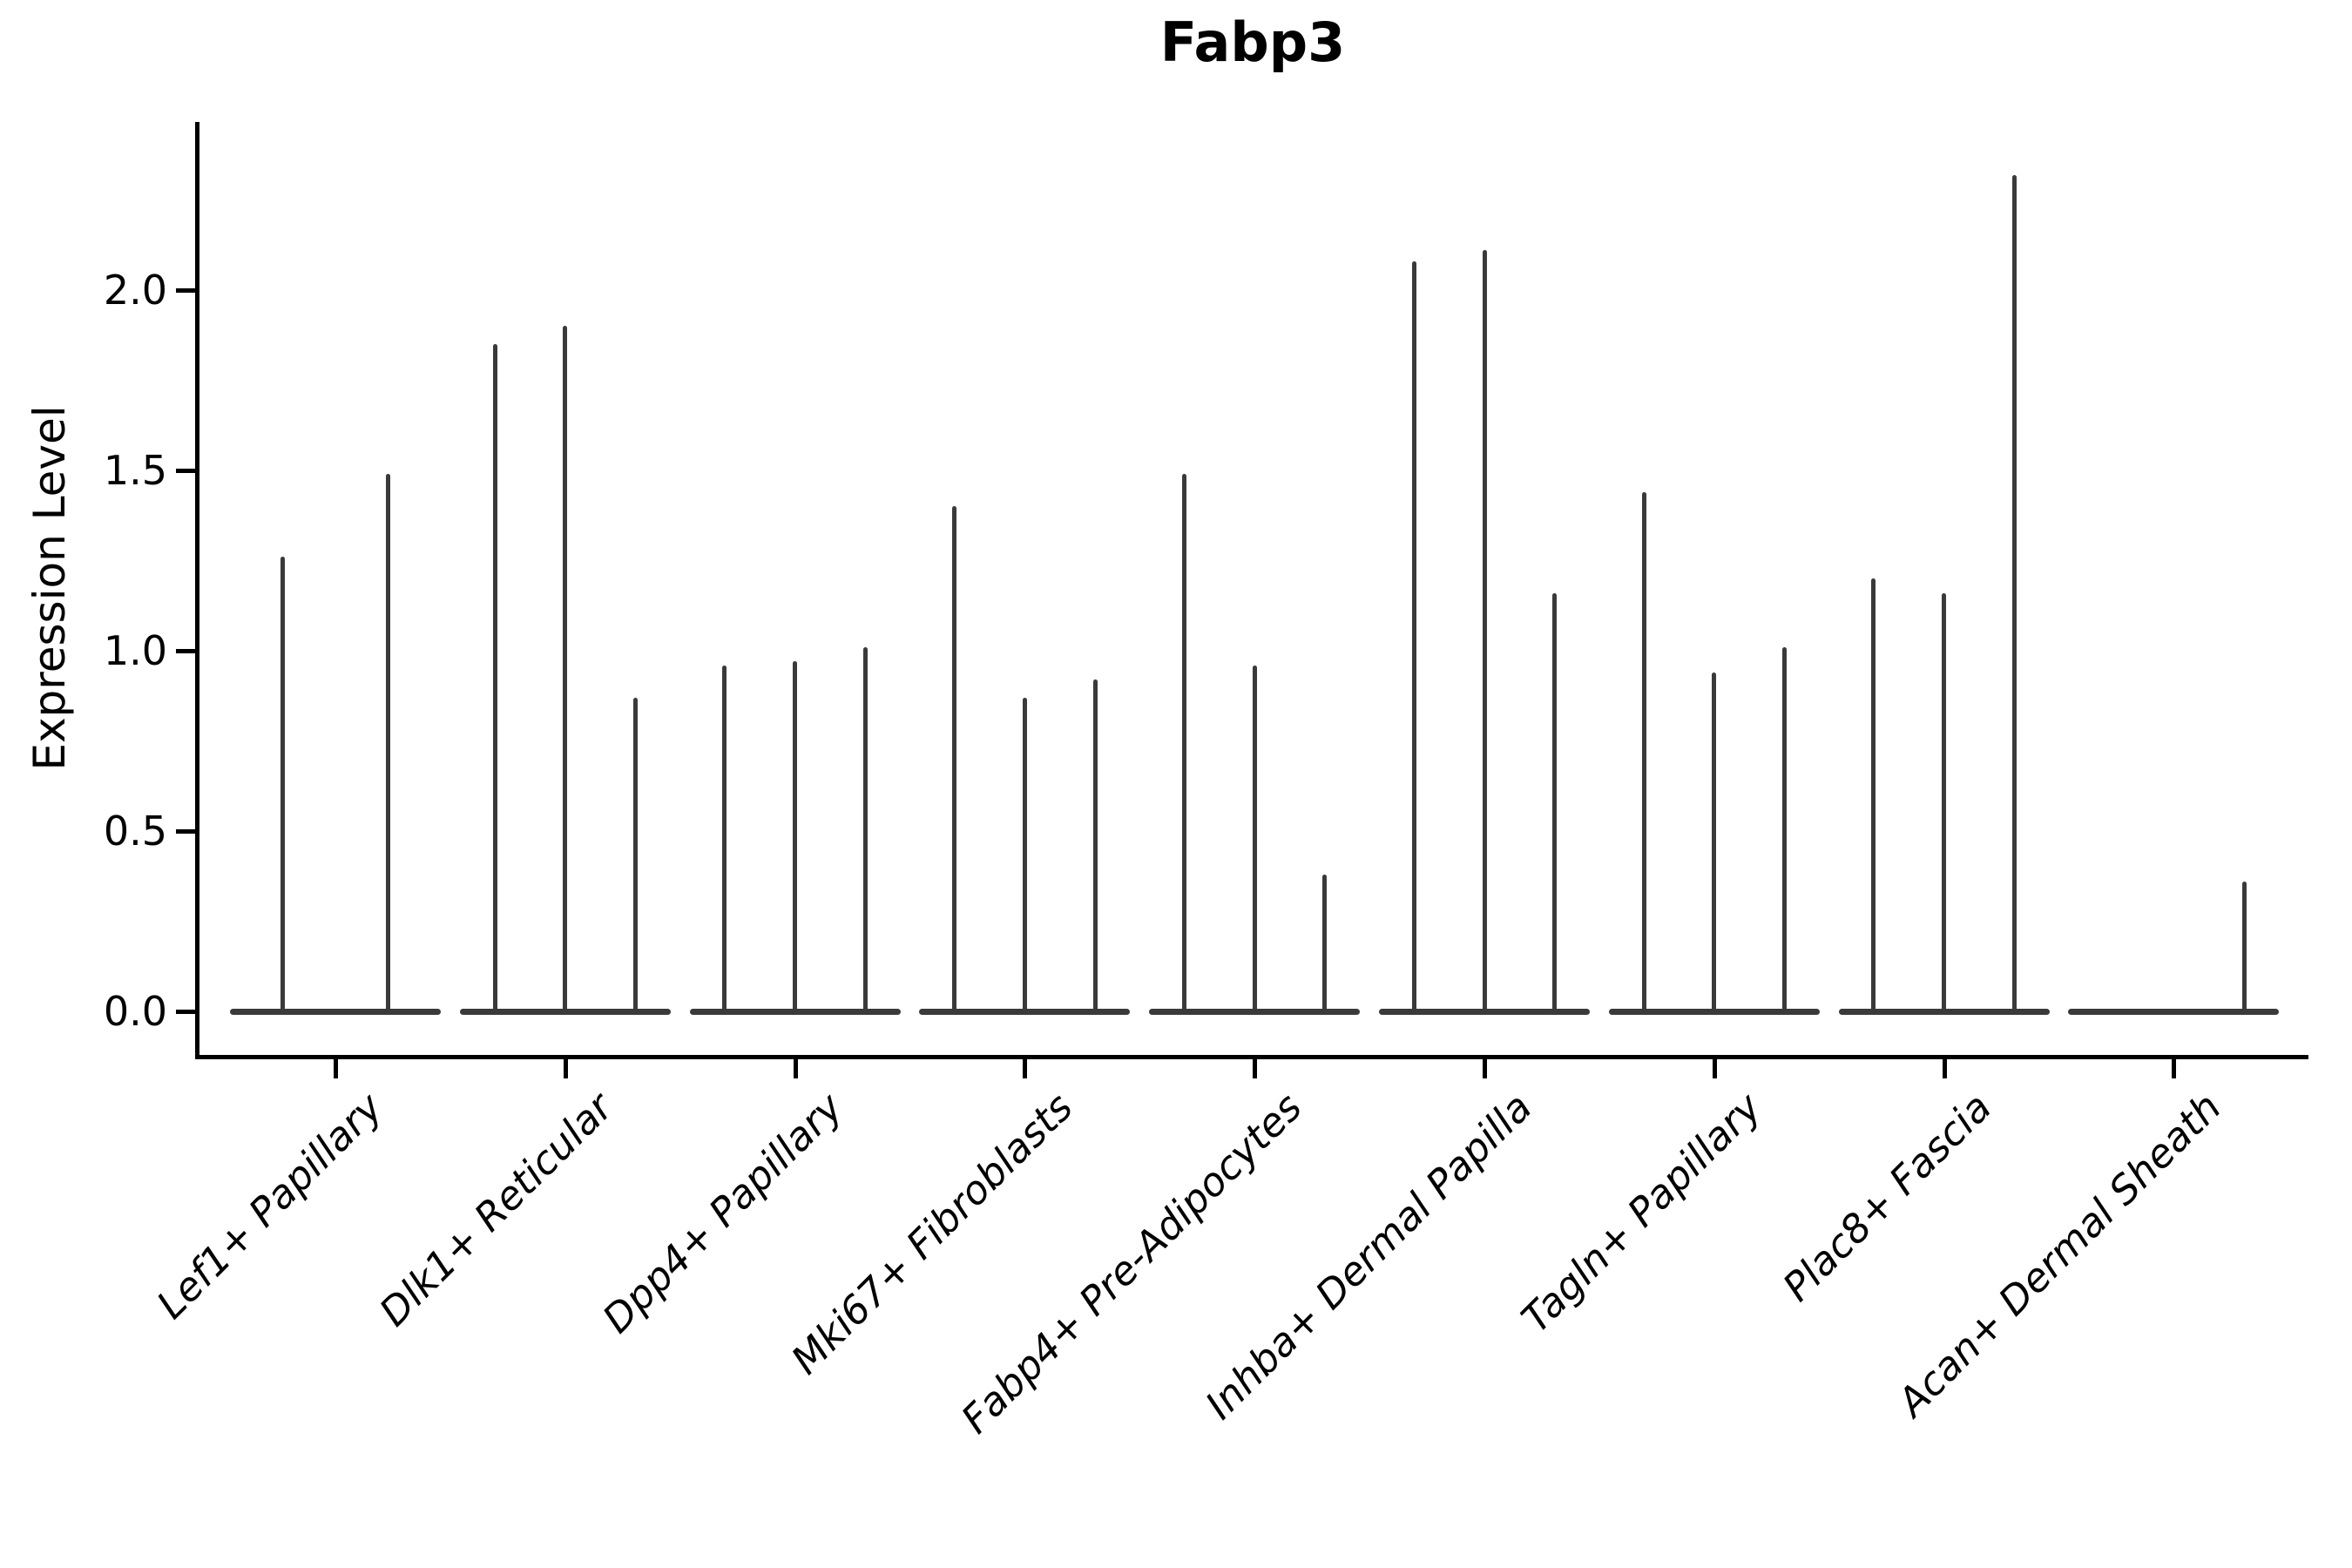 The height and width of the screenshot is (1568, 2352). What do you see at coordinates (135, 1012) in the screenshot?
I see `y-tick-label: 0.0` at bounding box center [135, 1012].